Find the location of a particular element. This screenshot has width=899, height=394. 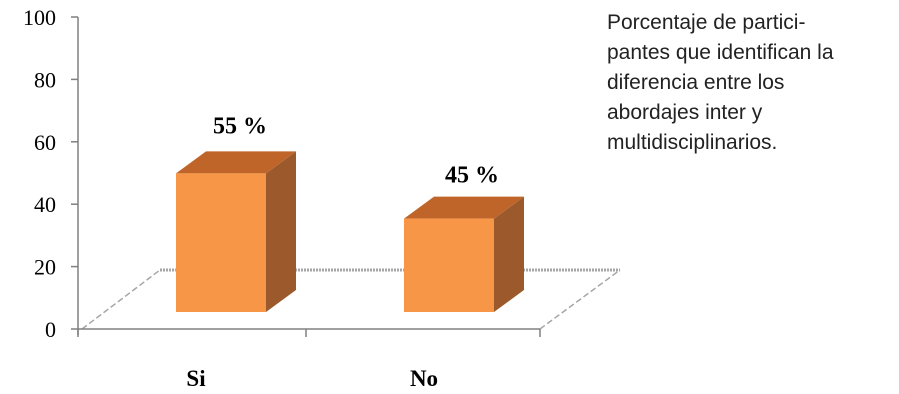

y-axis-ticks: 0 20 40 60 80 100 is located at coordinates (50, 173).